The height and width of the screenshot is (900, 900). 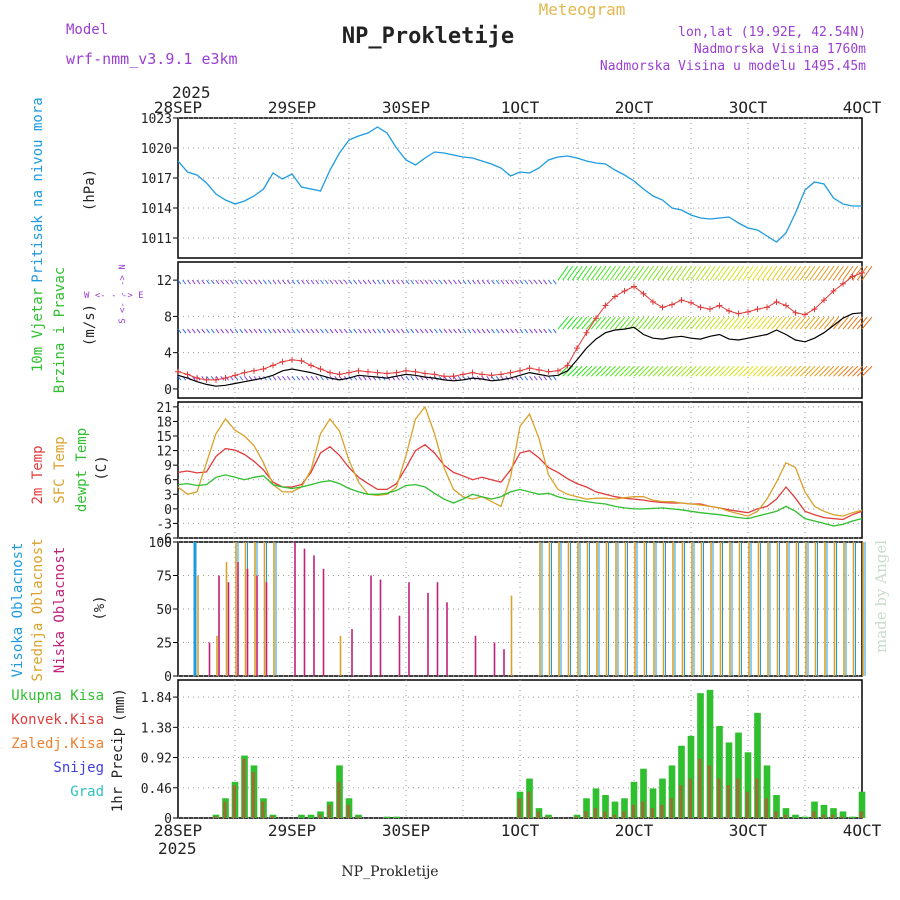 I want to click on pressure-title: Pritisak na nivou mora, so click(x=38, y=189).